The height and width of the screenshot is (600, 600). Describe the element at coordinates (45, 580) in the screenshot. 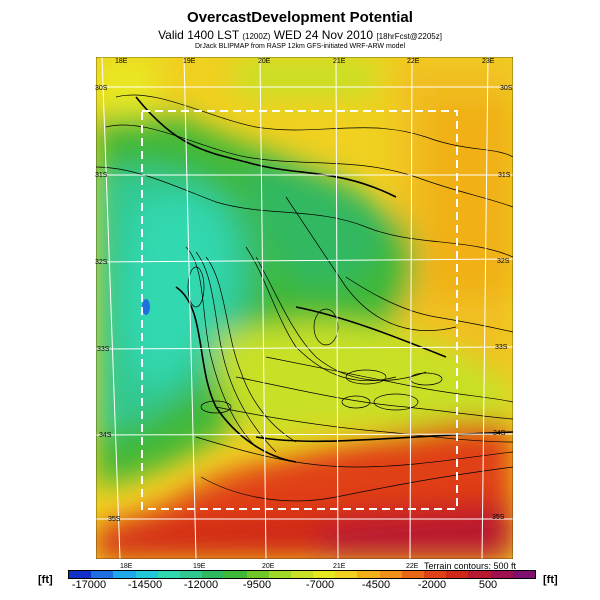

I see `colorbar-unit-left: [ft]` at that location.